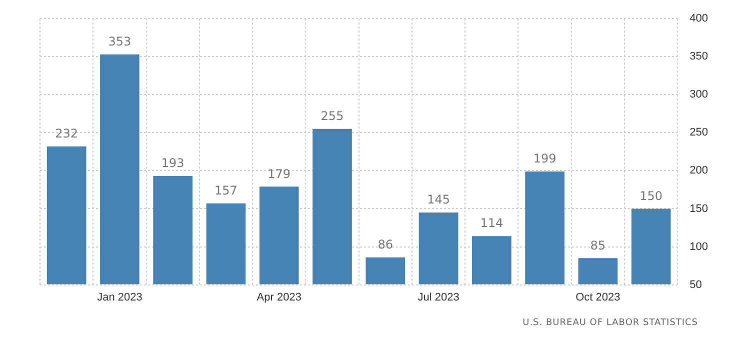 This screenshot has height=349, width=730. Describe the element at coordinates (438, 199) in the screenshot. I see `data-label: 145` at that location.